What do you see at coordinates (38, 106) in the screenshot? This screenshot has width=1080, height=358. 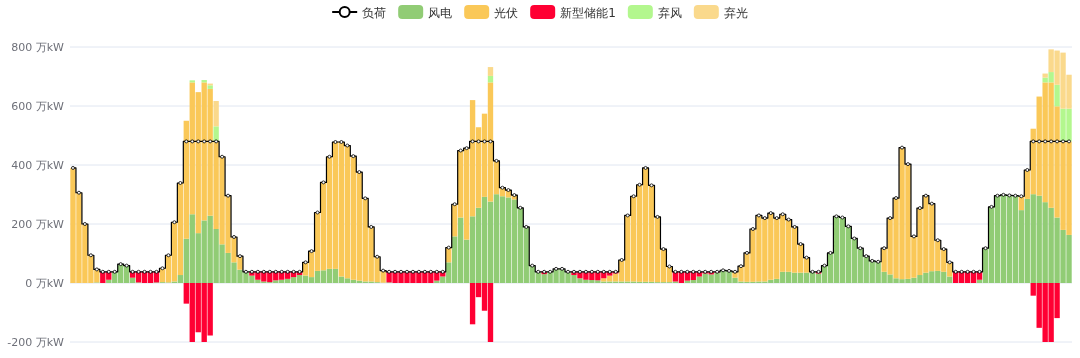 I see `y-tick-label: 600 万kW` at bounding box center [38, 106].